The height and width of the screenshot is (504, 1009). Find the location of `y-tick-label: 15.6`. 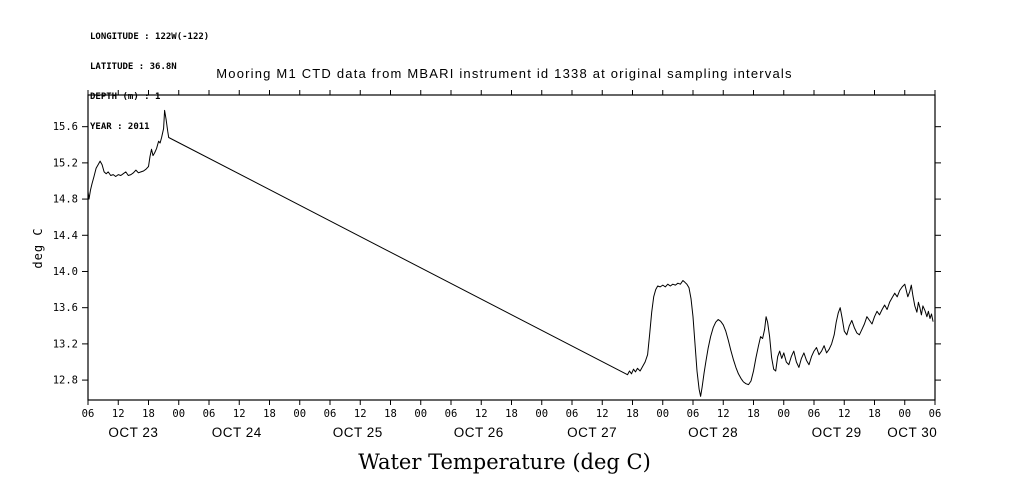

y-tick-label: 15.6 is located at coordinates (65, 127).